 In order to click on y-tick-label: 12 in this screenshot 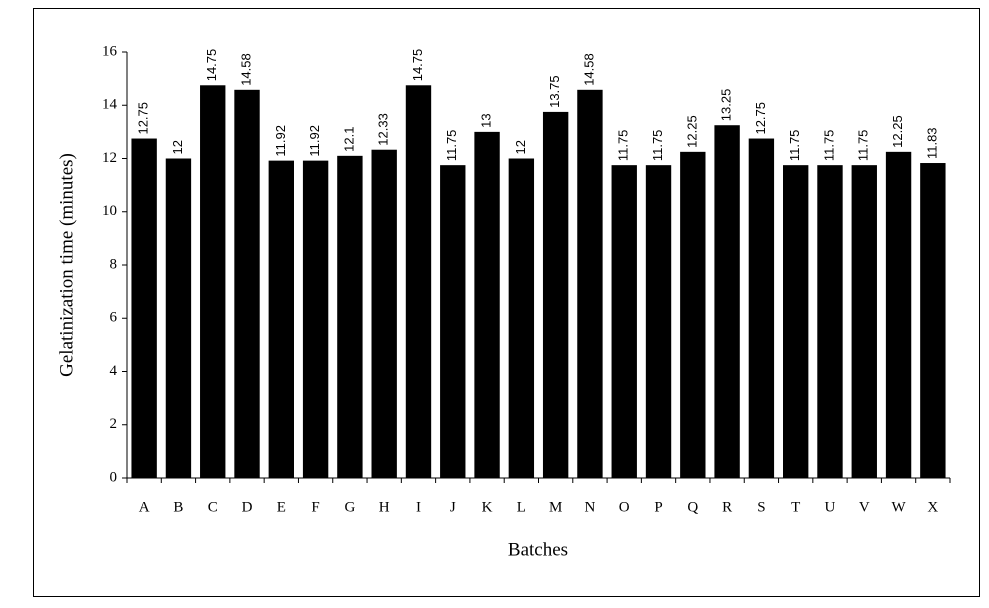, I will do `click(109, 158)`.